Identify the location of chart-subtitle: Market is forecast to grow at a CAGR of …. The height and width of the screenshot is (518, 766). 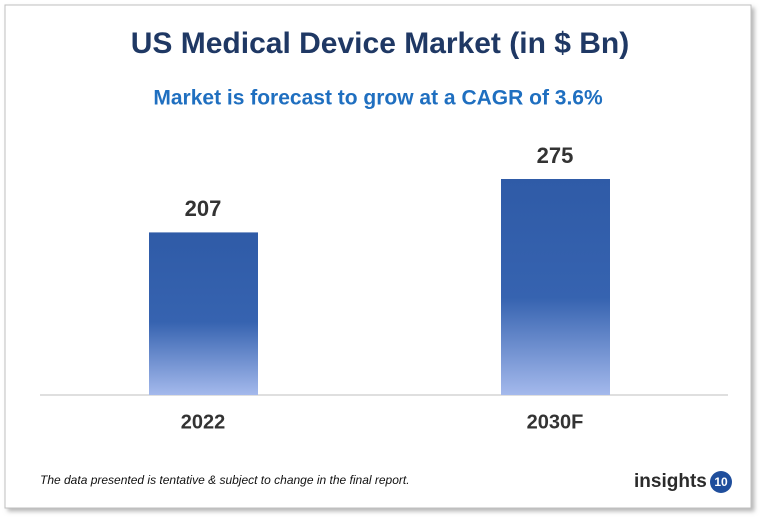
(378, 98).